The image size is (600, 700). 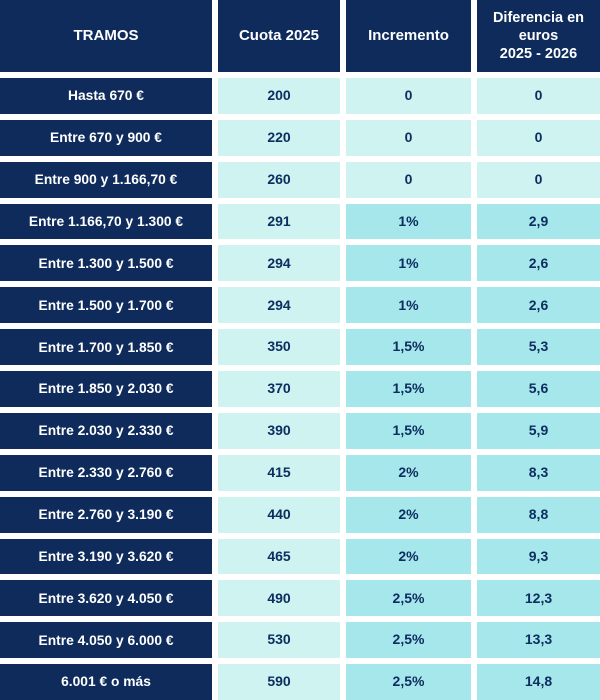 I want to click on cell-cuota-2025: 390, so click(x=279, y=430).